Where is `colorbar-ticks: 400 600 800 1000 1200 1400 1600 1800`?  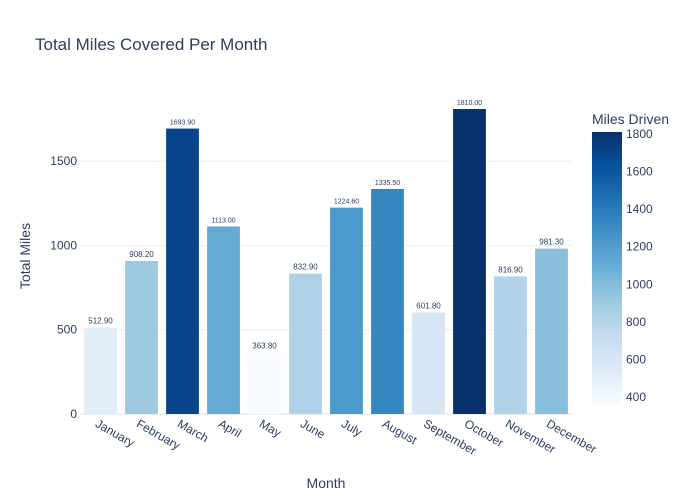 colorbar-ticks: 400 600 800 1000 1200 1400 1600 1800 is located at coordinates (639, 265).